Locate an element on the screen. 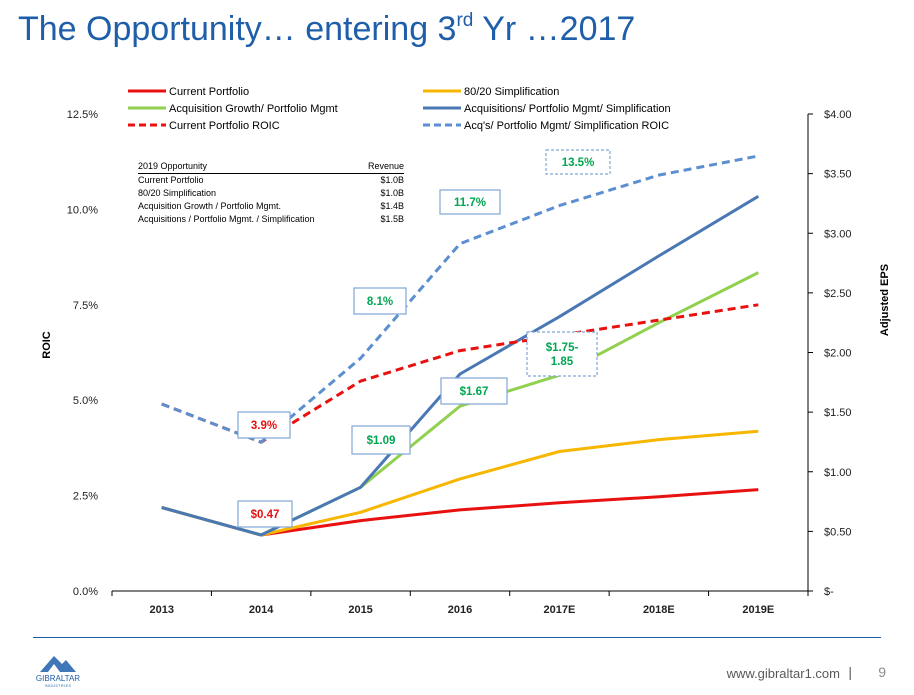 This screenshot has height=695, width=914. opportunity-table-header-label: 2019 Opportunity is located at coordinates (173, 166).